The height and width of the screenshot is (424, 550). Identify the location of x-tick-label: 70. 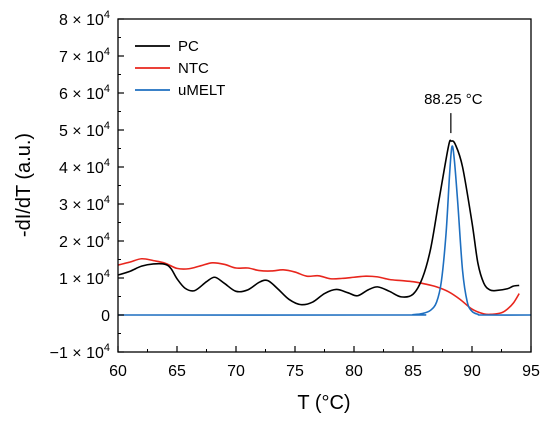
(236, 371).